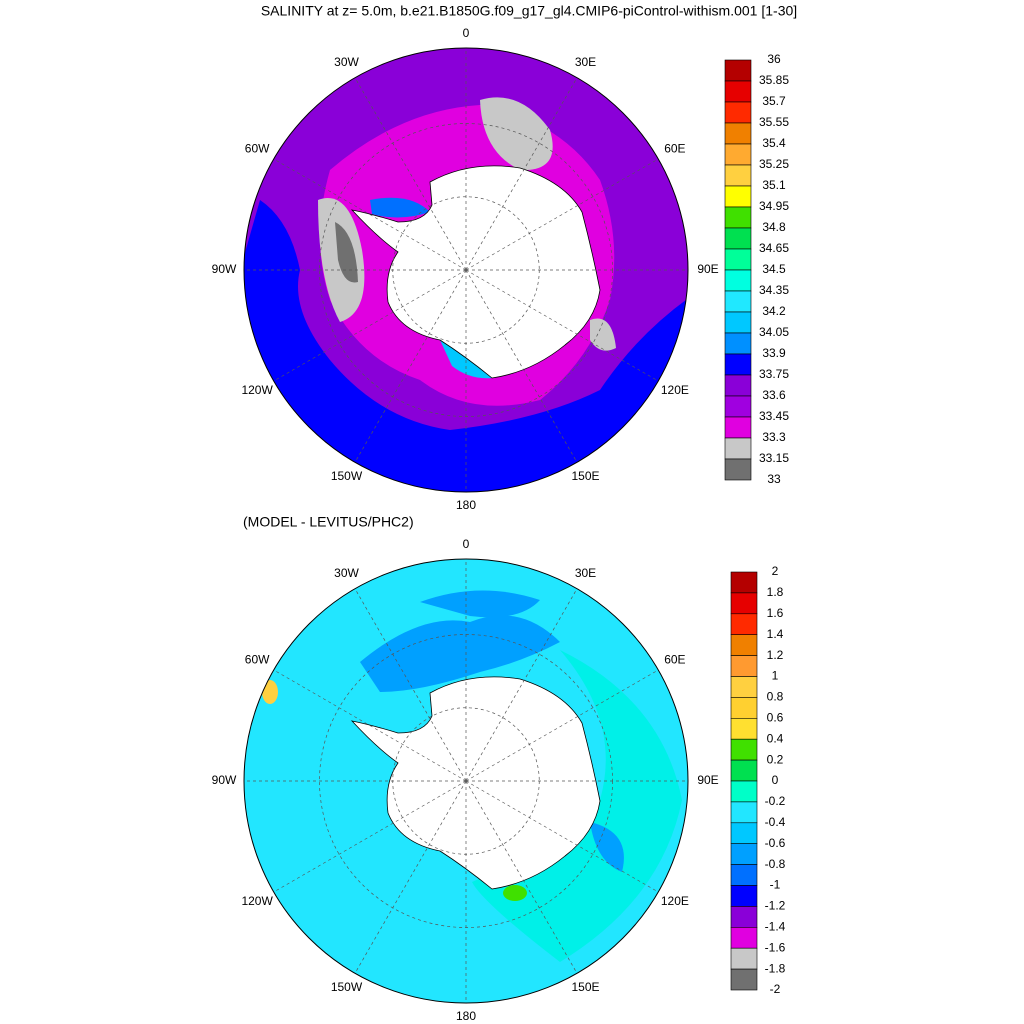 This screenshot has height=1024, width=1024. What do you see at coordinates (775, 926) in the screenshot?
I see `colorbar-label: -1.4` at bounding box center [775, 926].